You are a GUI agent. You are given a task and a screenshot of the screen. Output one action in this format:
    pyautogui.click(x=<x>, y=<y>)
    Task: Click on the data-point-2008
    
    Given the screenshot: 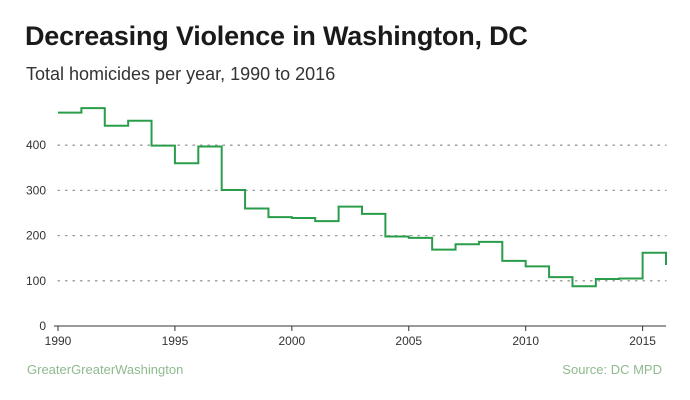 What is the action you would take?
    pyautogui.click(x=491, y=242)
    